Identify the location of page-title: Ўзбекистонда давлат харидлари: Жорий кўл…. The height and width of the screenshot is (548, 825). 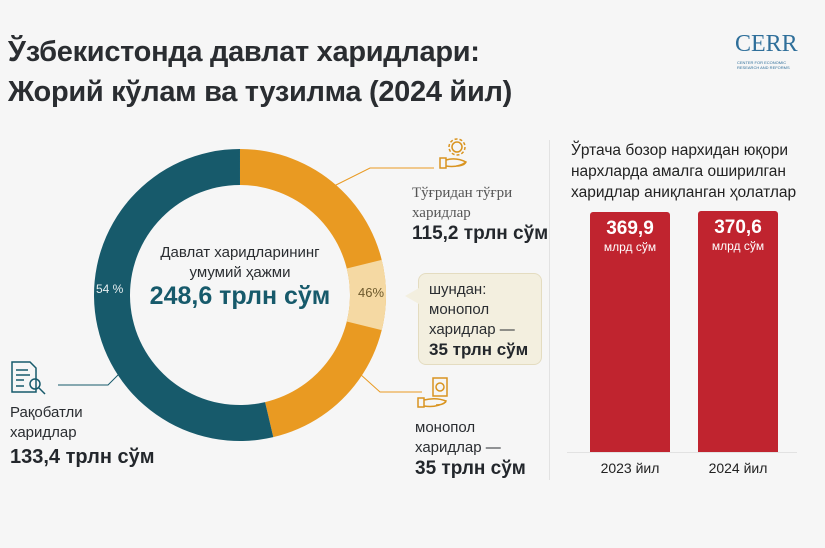
(260, 72).